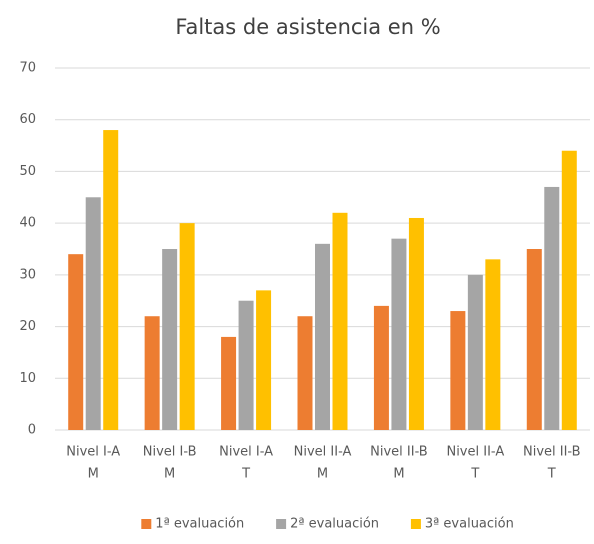  I want to click on y-tick-label: 60, so click(27, 119).